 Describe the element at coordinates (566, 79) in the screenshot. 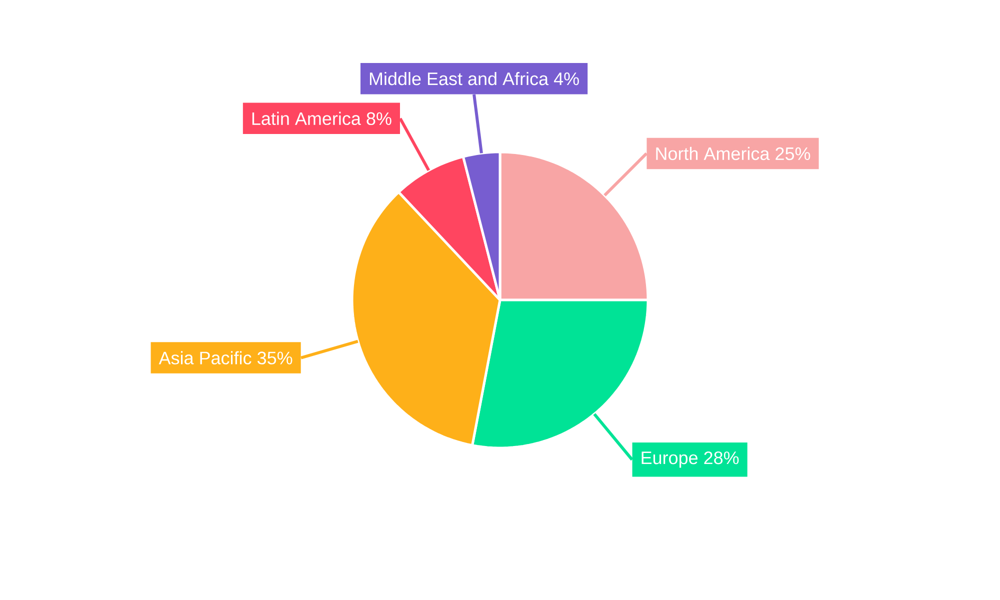

I see `data-label: 4%` at that location.